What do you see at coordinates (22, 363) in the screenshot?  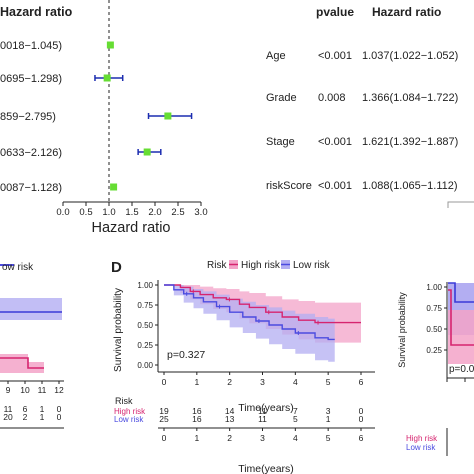 I see `high-risk-band` at bounding box center [22, 363].